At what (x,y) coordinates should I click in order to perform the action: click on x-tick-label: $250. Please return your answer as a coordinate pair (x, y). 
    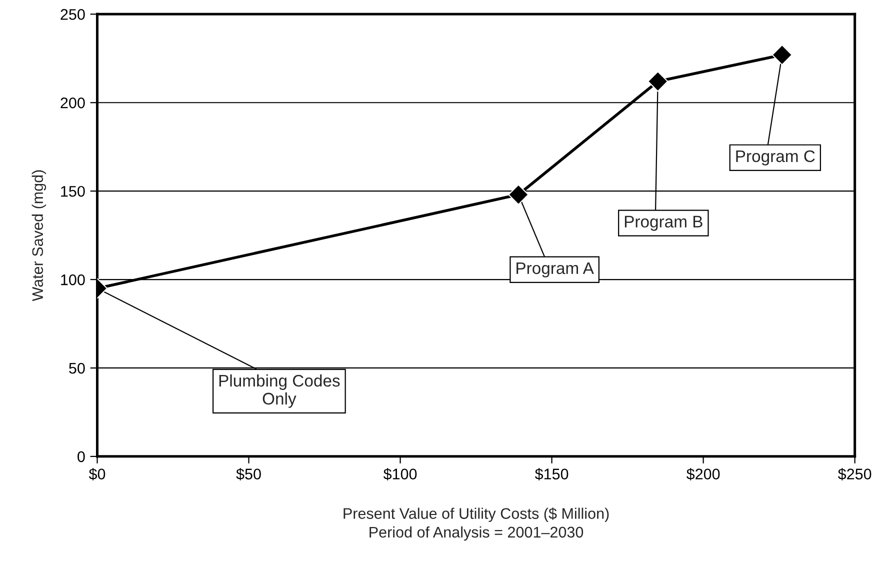
    Looking at the image, I should click on (855, 474).